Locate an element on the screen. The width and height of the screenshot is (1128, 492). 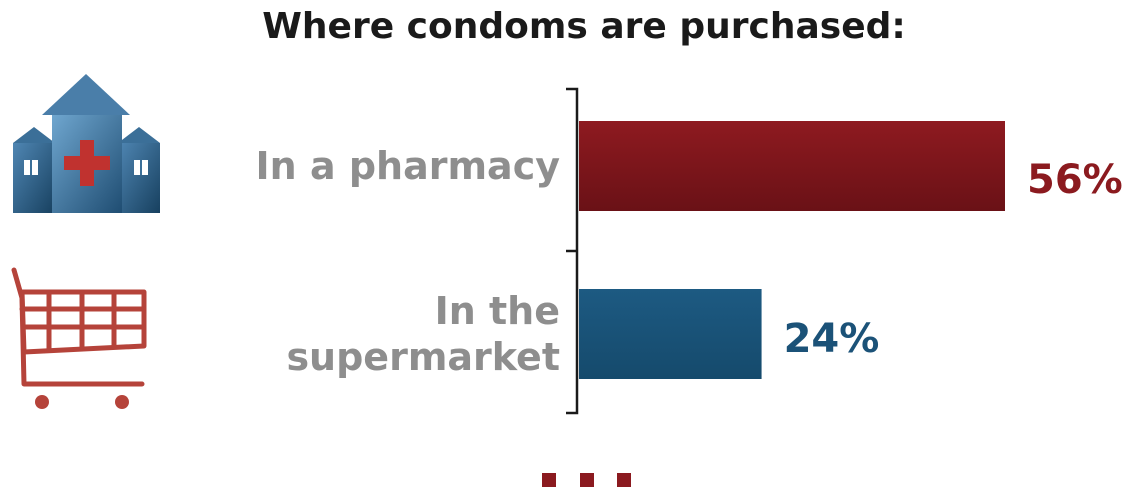
more-dots is located at coordinates (586, 480).